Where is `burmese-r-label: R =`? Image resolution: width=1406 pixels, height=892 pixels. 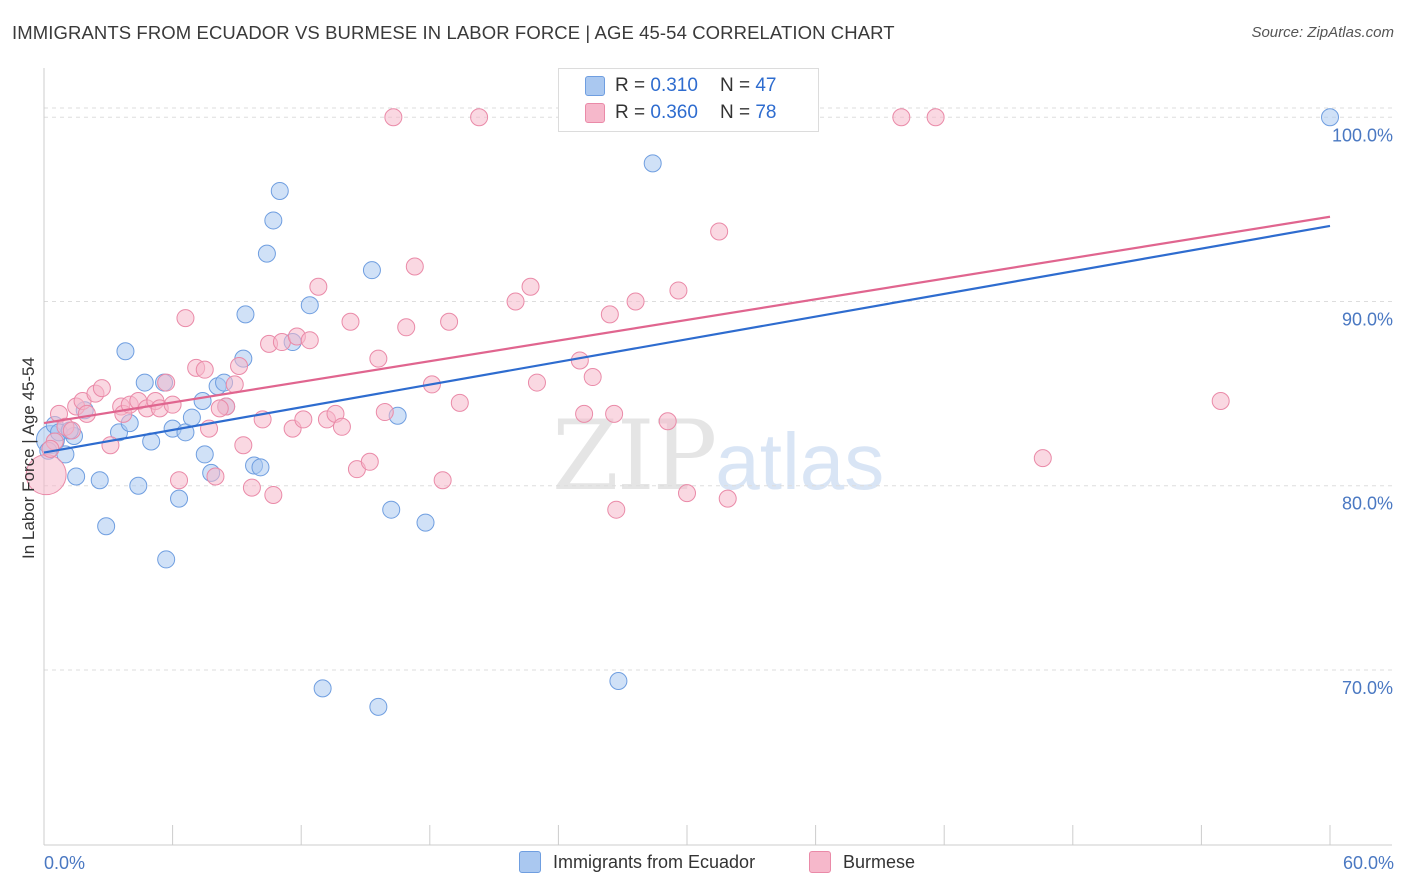 burmese-r-label: R = is located at coordinates (630, 112).